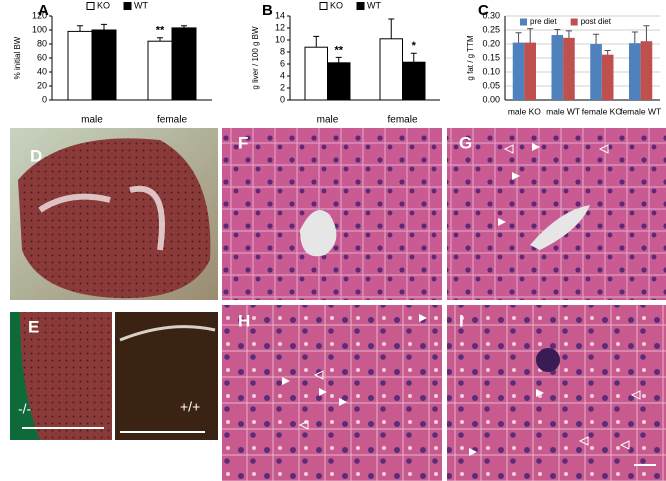 The width and height of the screenshot is (666, 481). I want to click on panel-label: B, so click(267, 10).